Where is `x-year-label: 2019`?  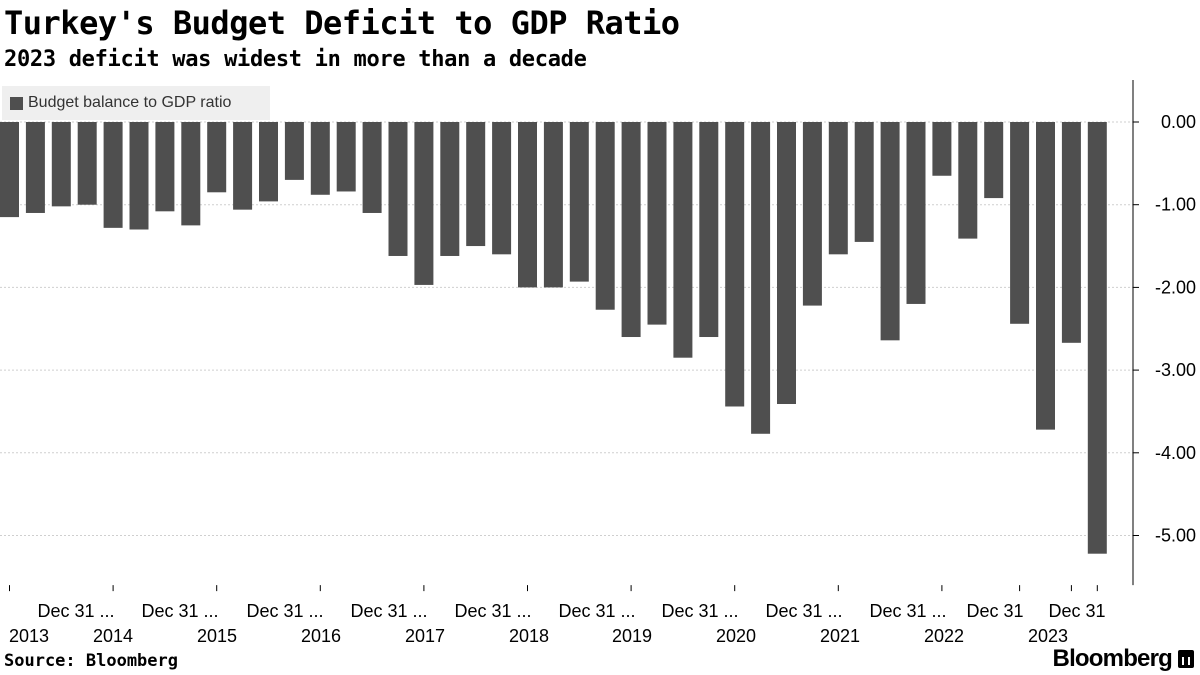 x-year-label: 2019 is located at coordinates (632, 636).